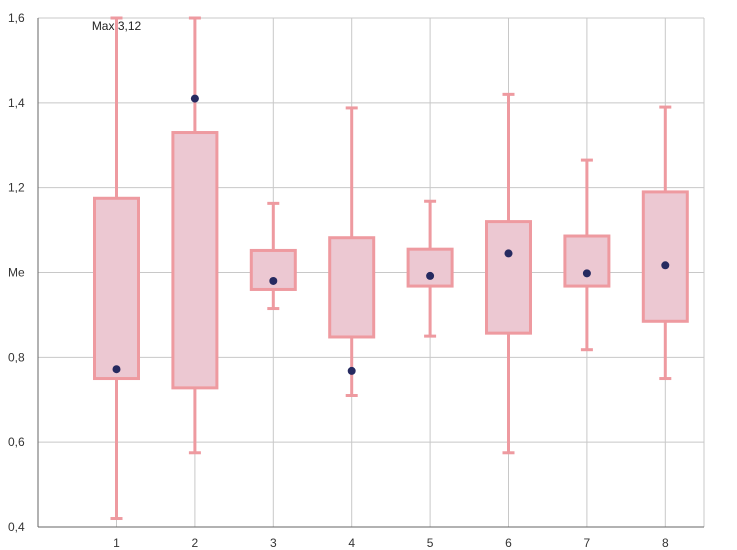 The height and width of the screenshot is (550, 737). What do you see at coordinates (16, 527) in the screenshot?
I see `y-tick-label: 0,4` at bounding box center [16, 527].